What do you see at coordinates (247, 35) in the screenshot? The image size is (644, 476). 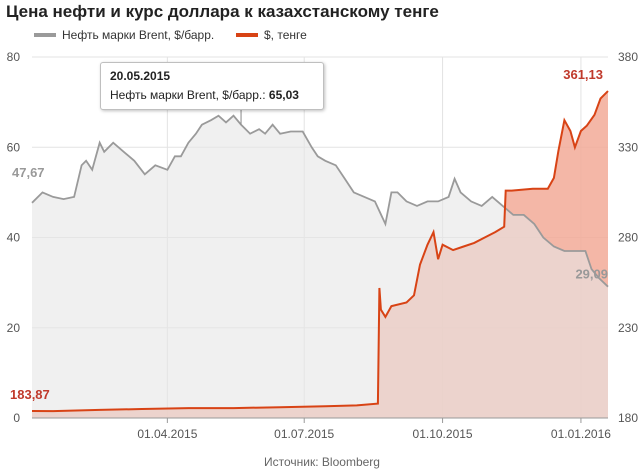 I see `legend-swatch-usd` at bounding box center [247, 35].